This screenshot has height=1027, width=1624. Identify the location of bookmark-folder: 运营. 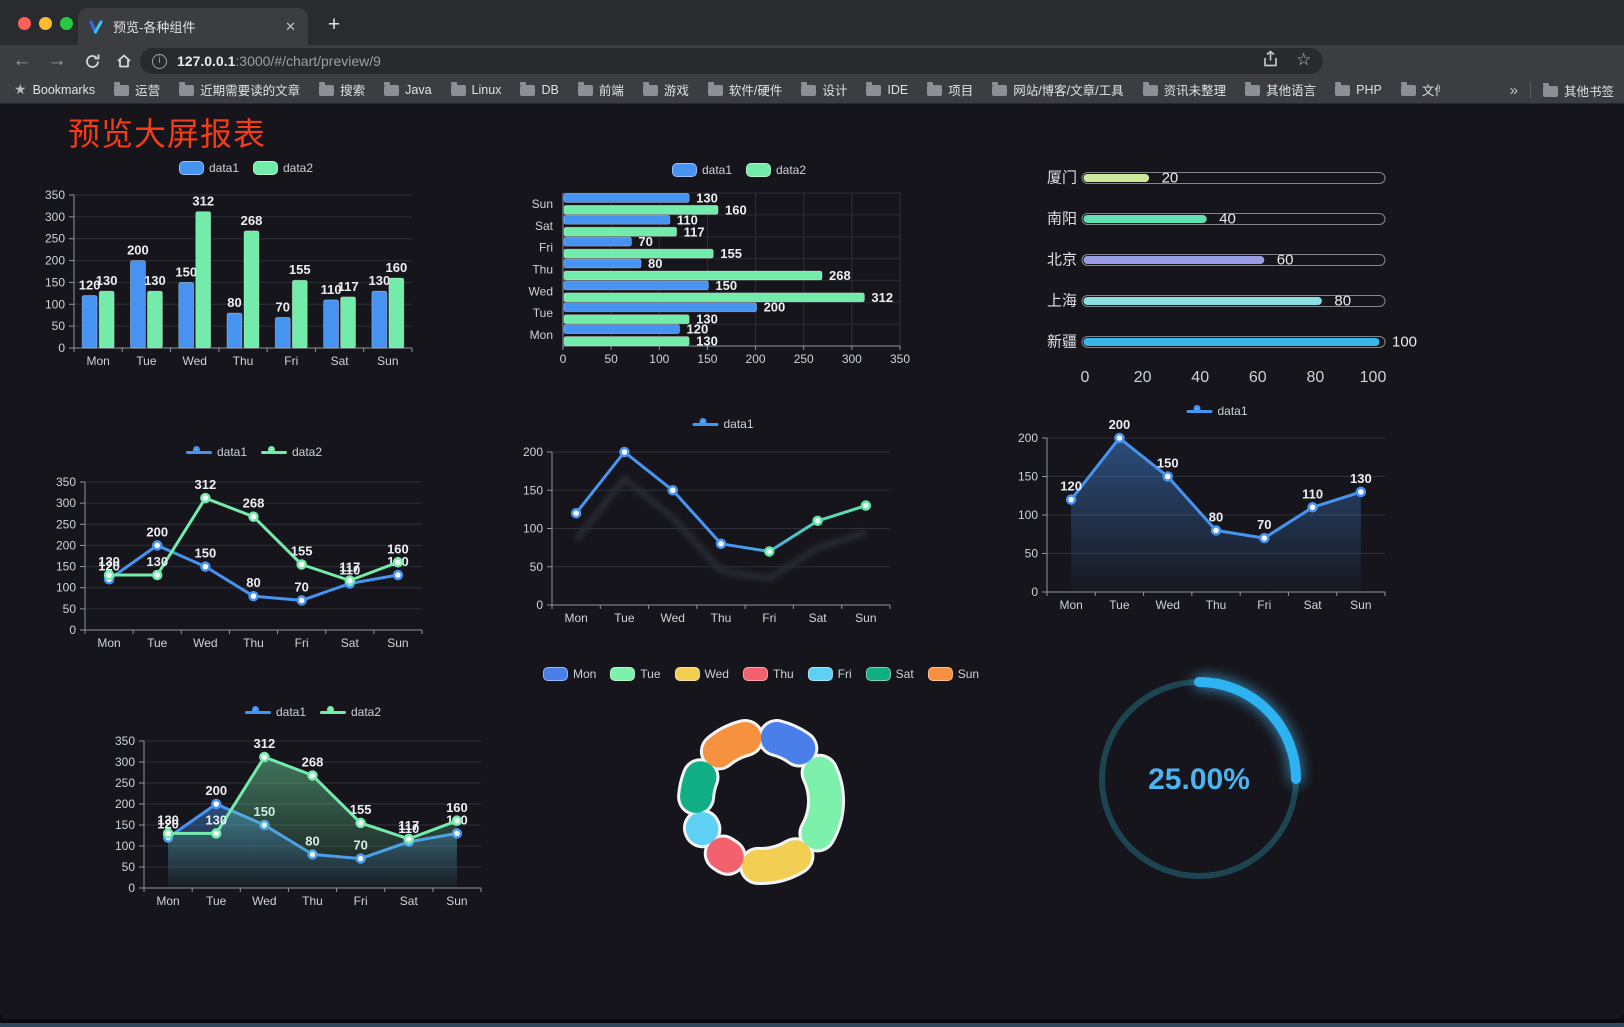
(137, 89).